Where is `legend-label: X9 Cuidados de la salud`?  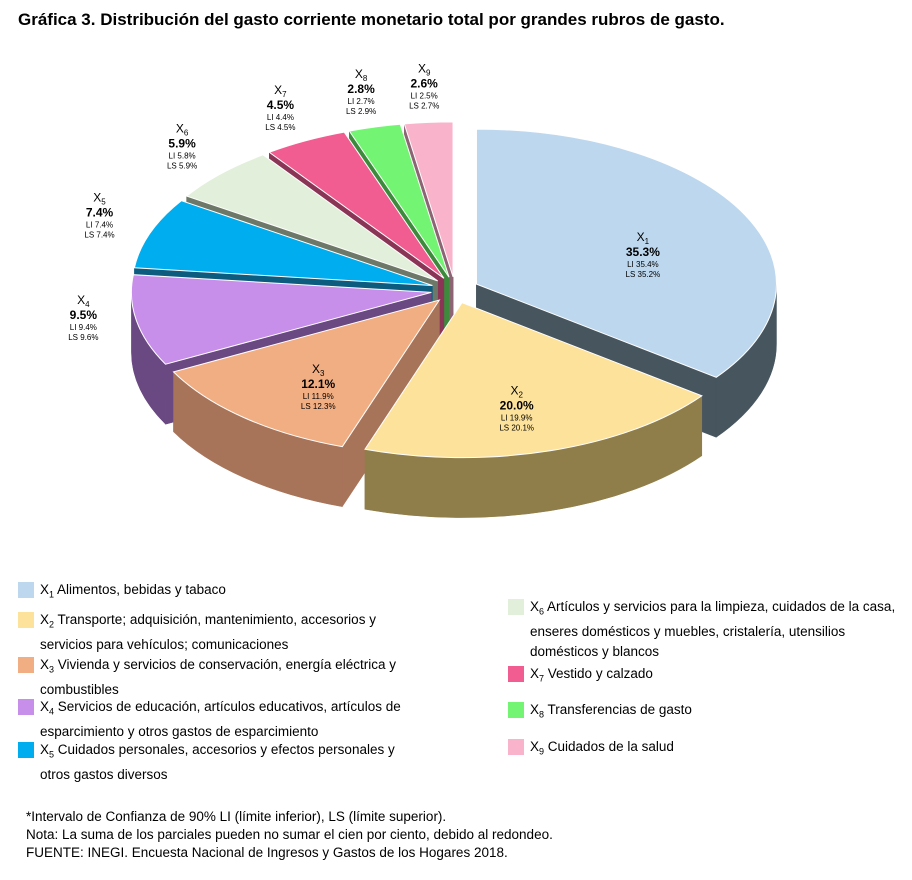
legend-label: X9 Cuidados de la salud is located at coordinates (602, 748).